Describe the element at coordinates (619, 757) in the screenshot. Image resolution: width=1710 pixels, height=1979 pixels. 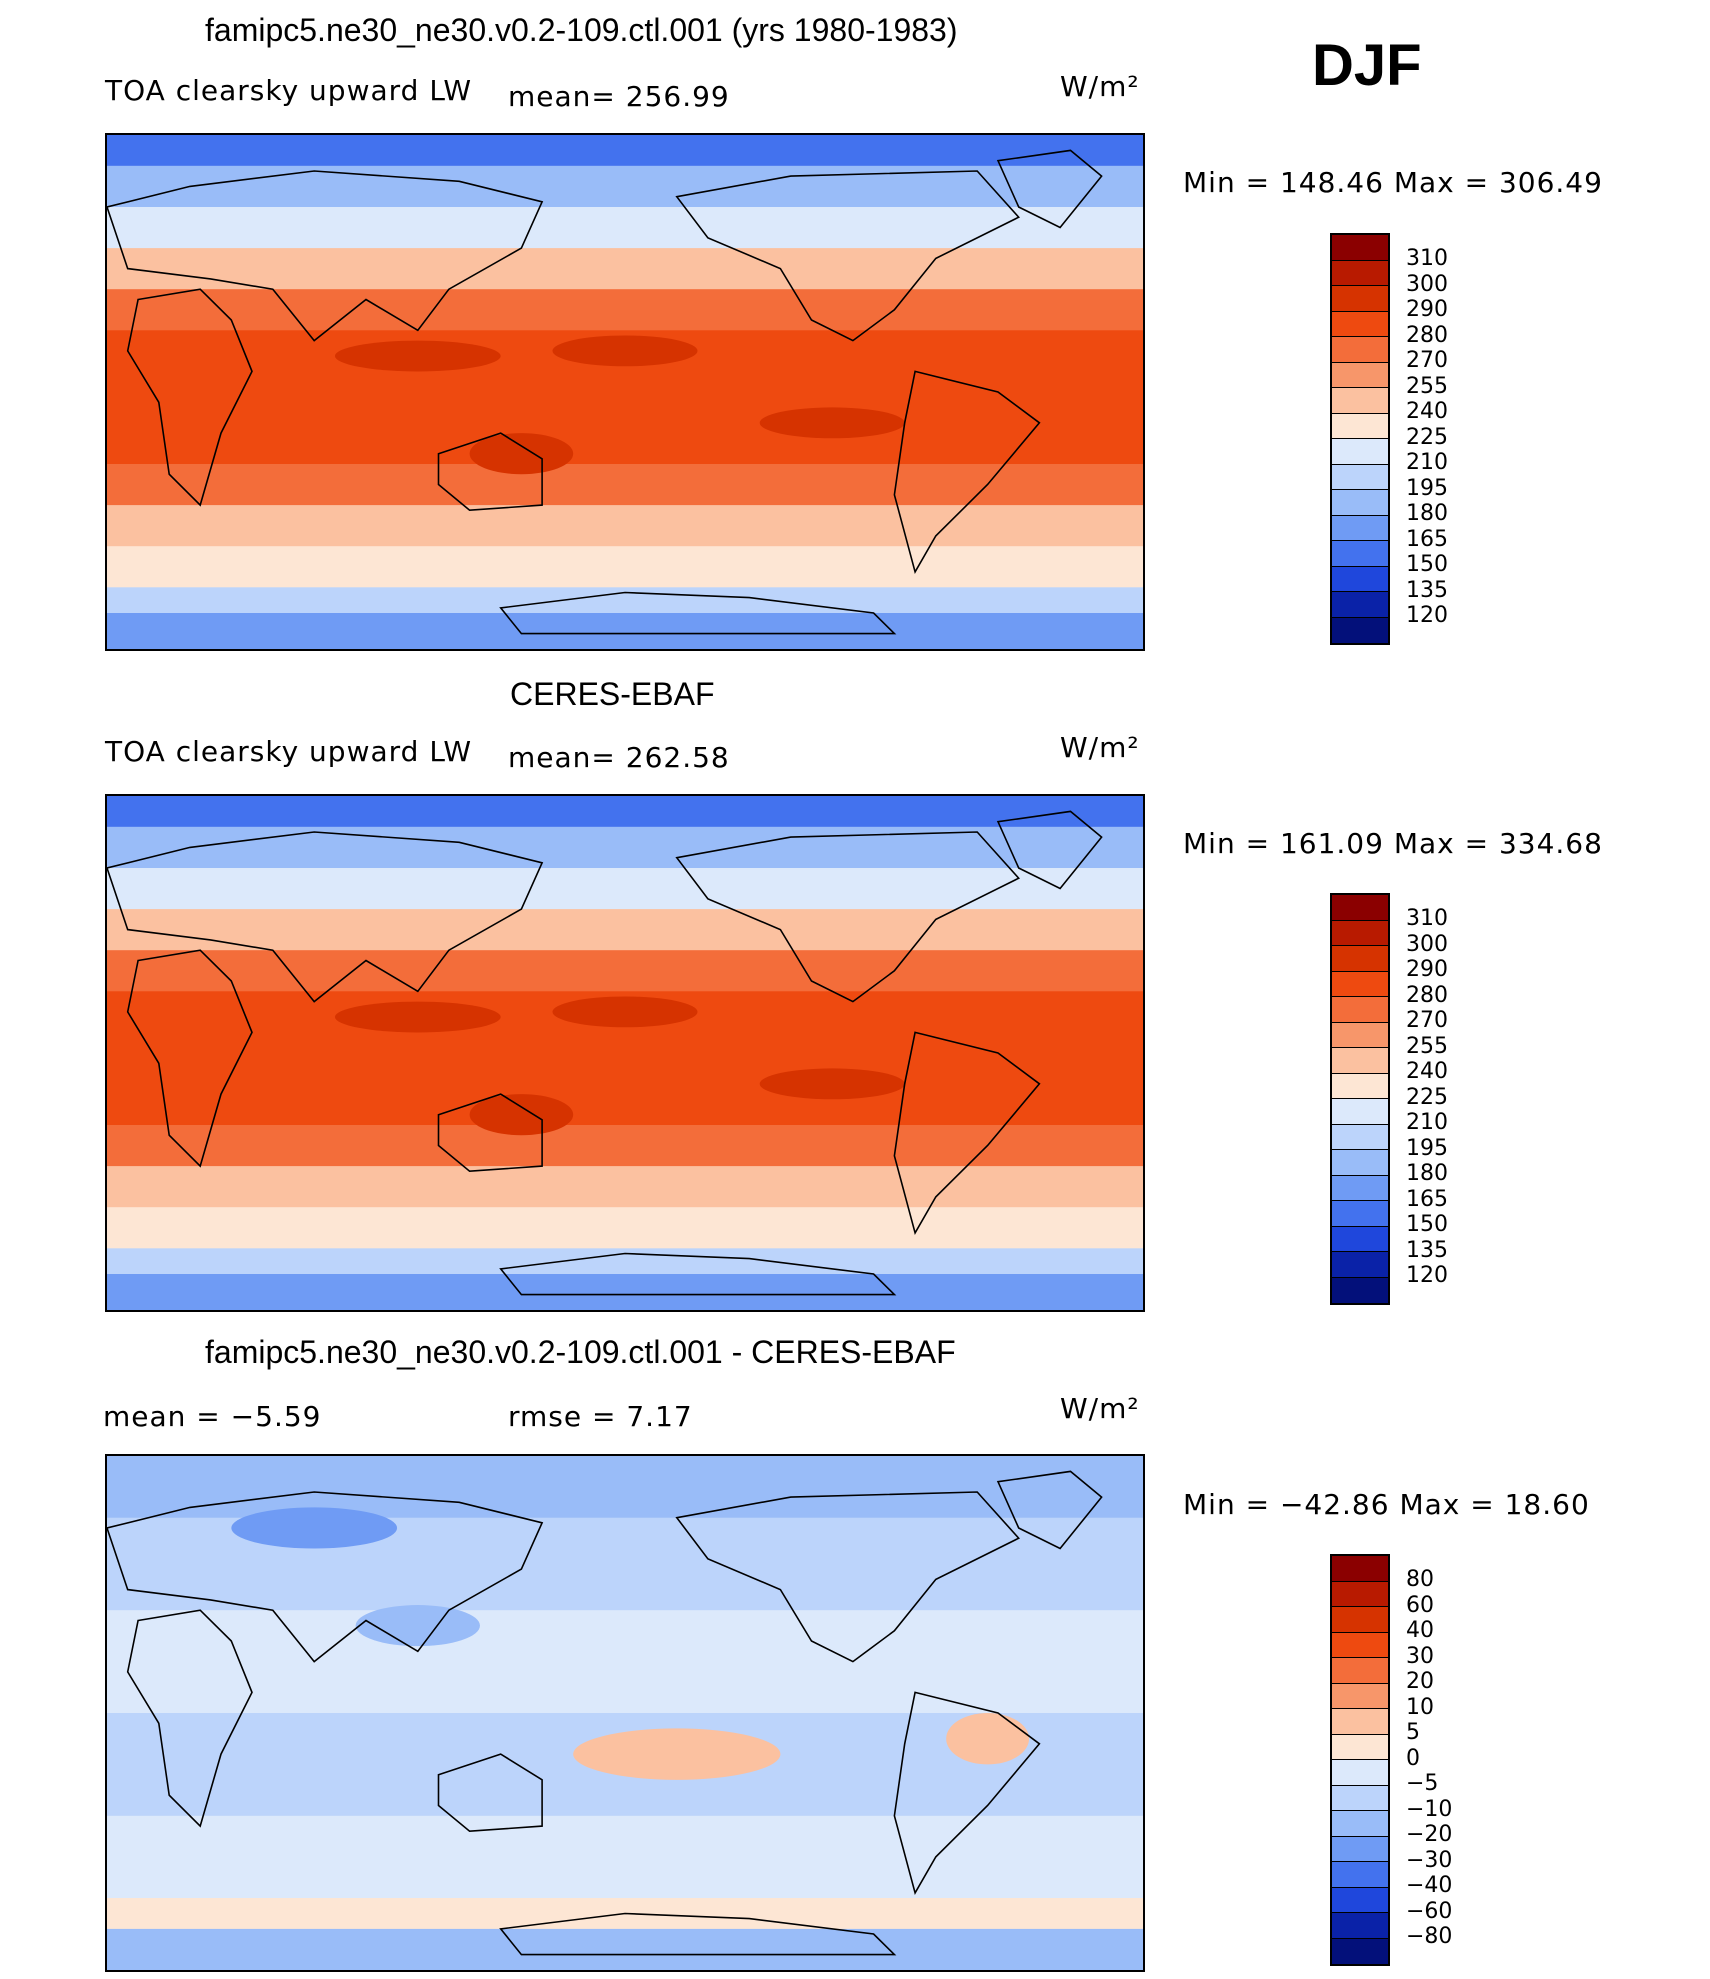
I see `panel-obs-mean: mean= 262.58` at that location.